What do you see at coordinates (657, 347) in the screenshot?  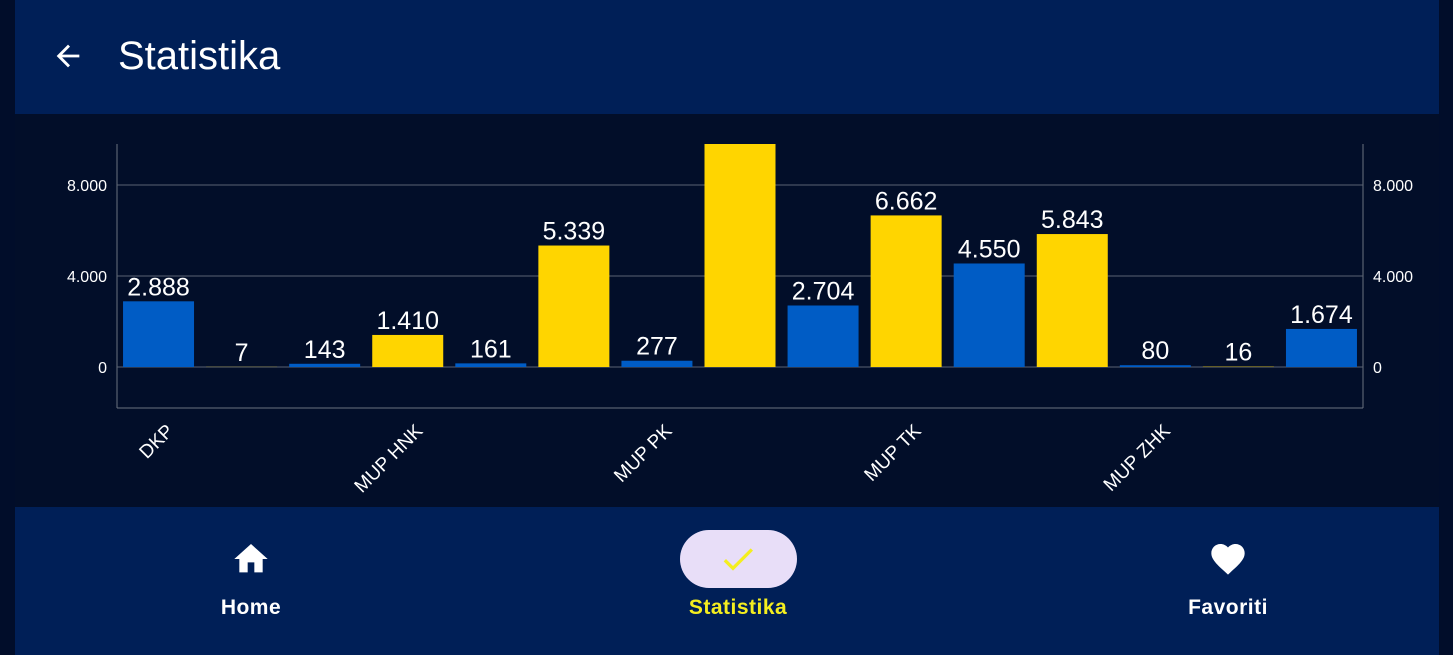 I see `bar-value-label: 277` at bounding box center [657, 347].